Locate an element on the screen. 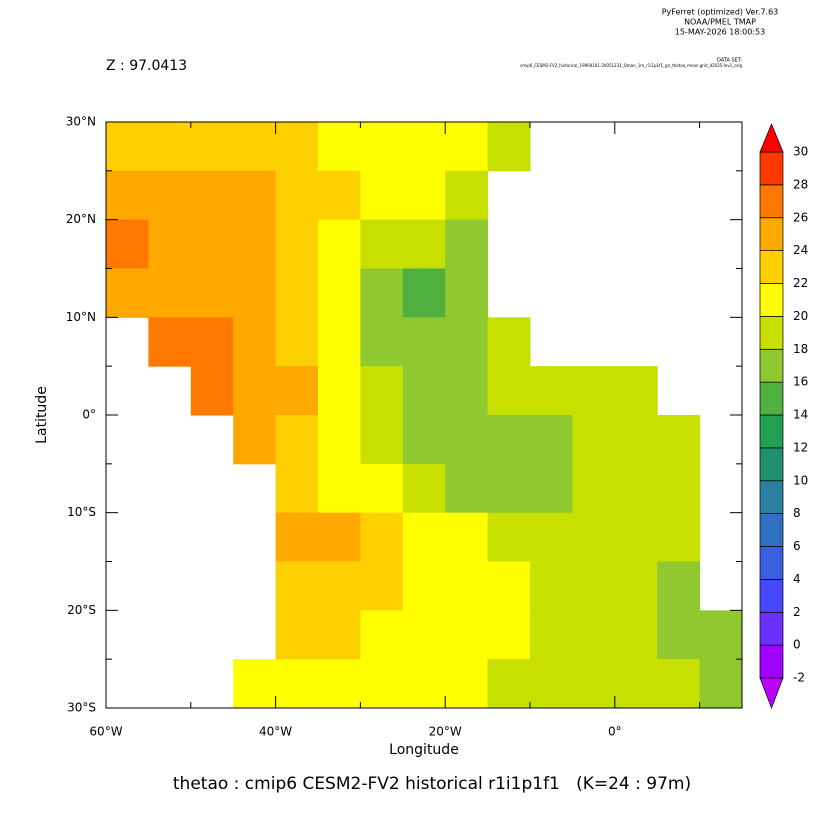 The image size is (832, 832). colorbar-label: 2 is located at coordinates (797, 612).